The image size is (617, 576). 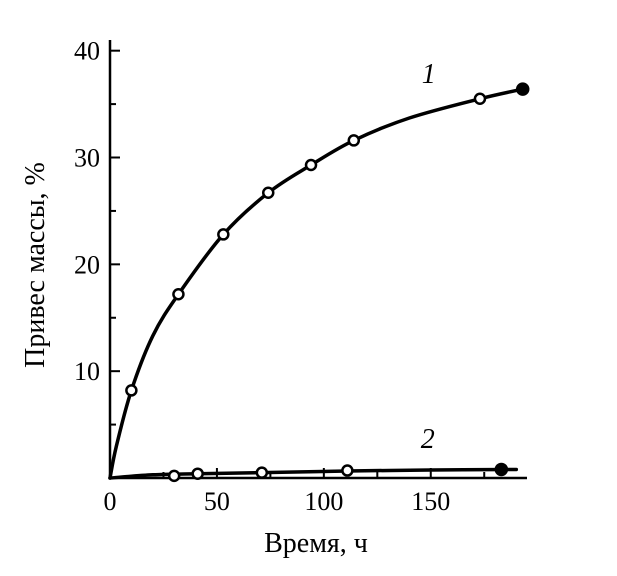 What do you see at coordinates (110, 501) in the screenshot?
I see `x-tick-label: 0` at bounding box center [110, 501].